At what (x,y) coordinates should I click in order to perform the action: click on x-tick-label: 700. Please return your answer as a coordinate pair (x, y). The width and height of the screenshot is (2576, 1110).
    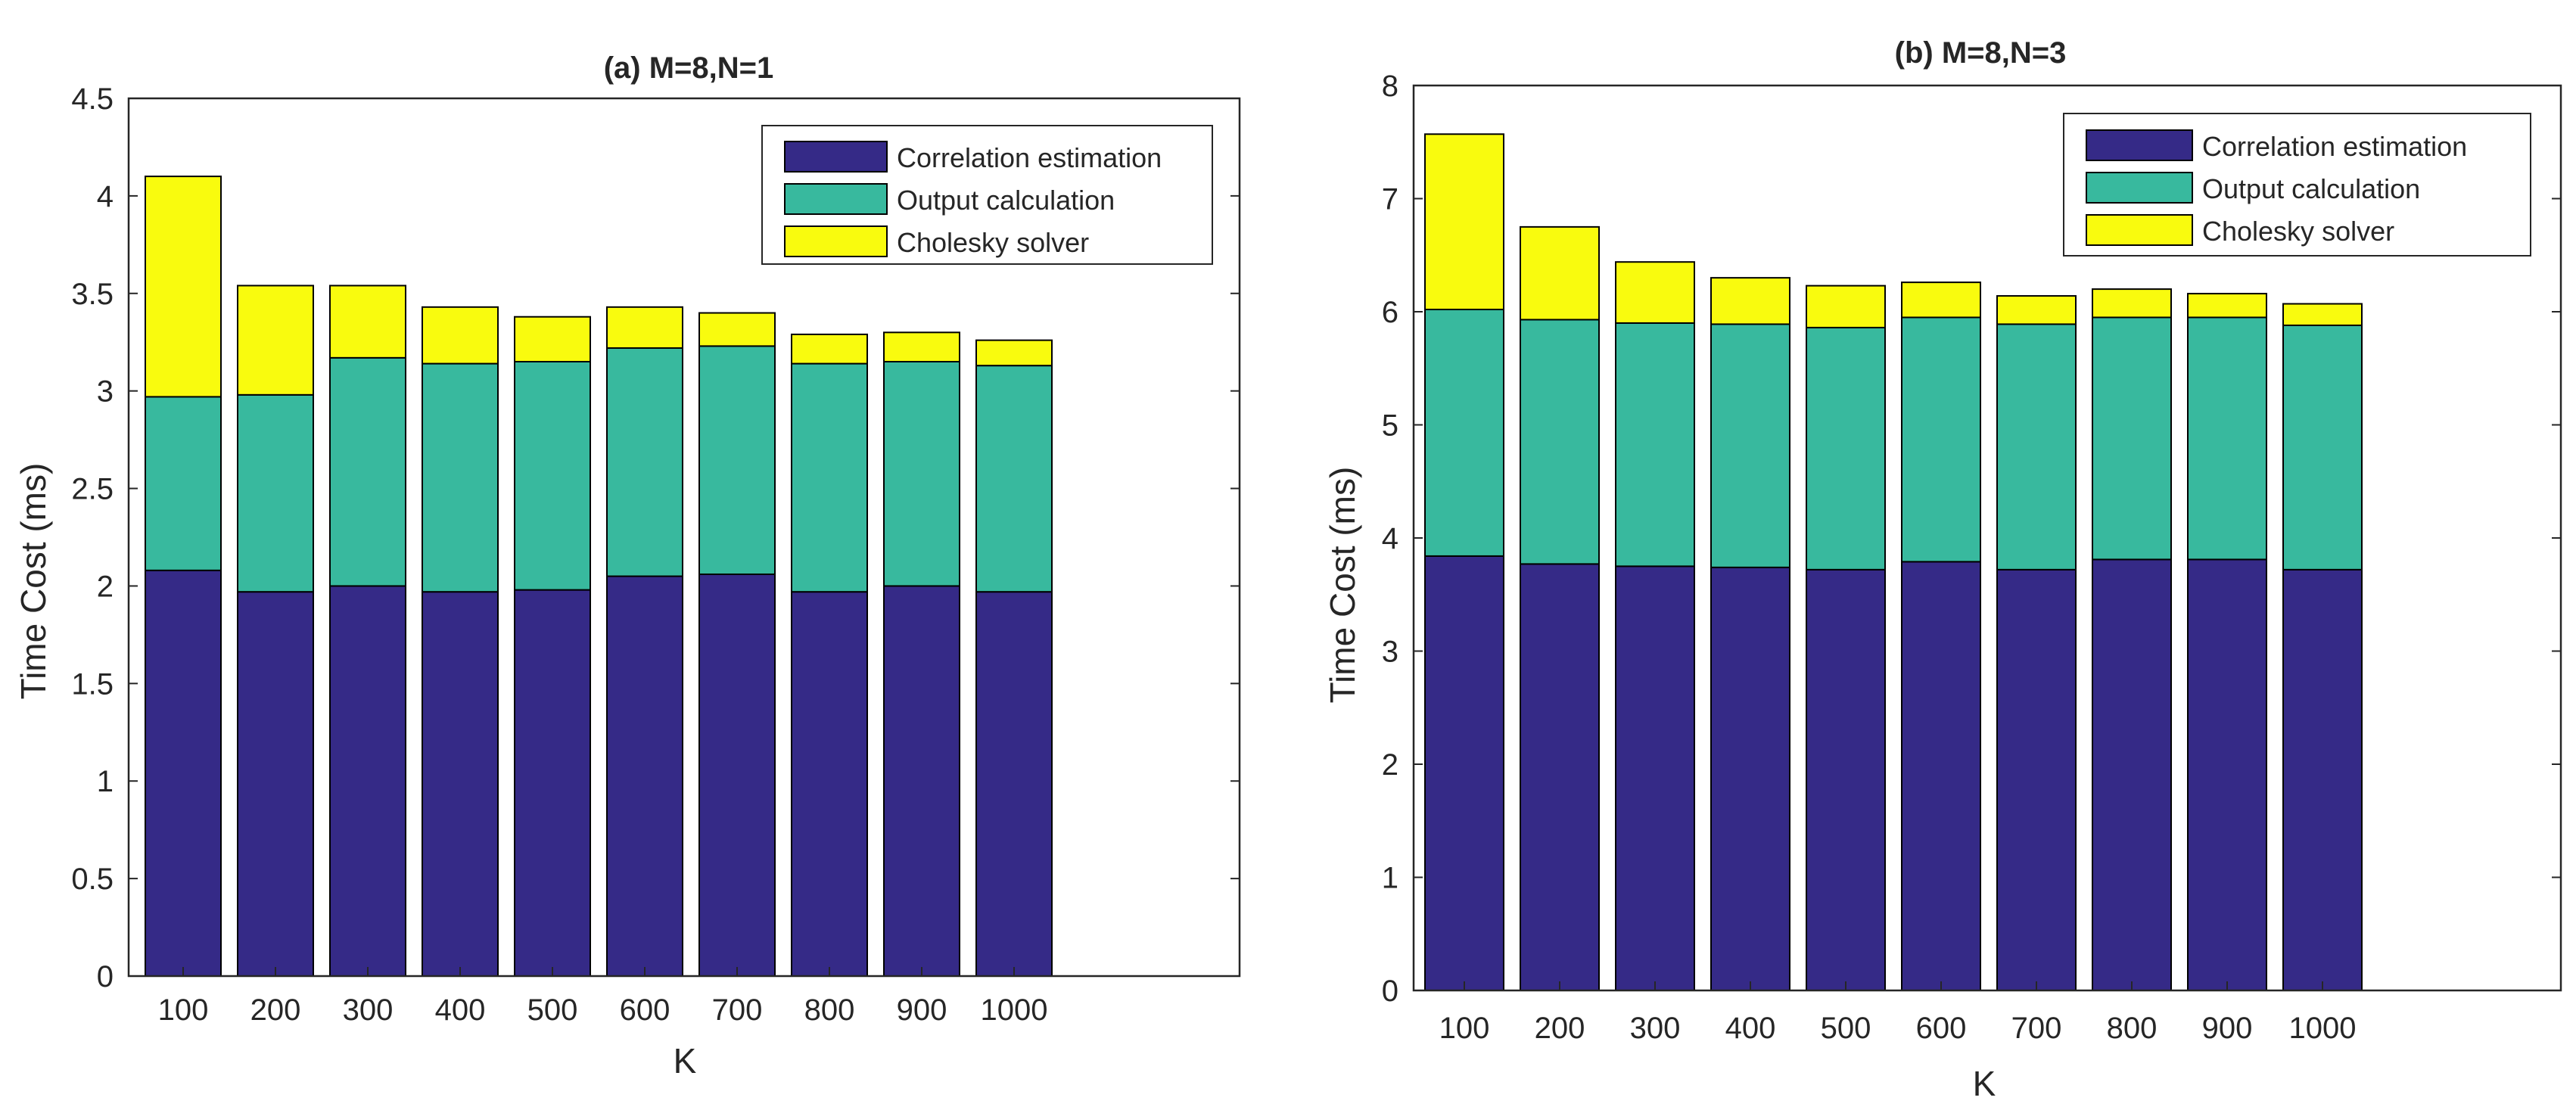
    Looking at the image, I should click on (737, 1010).